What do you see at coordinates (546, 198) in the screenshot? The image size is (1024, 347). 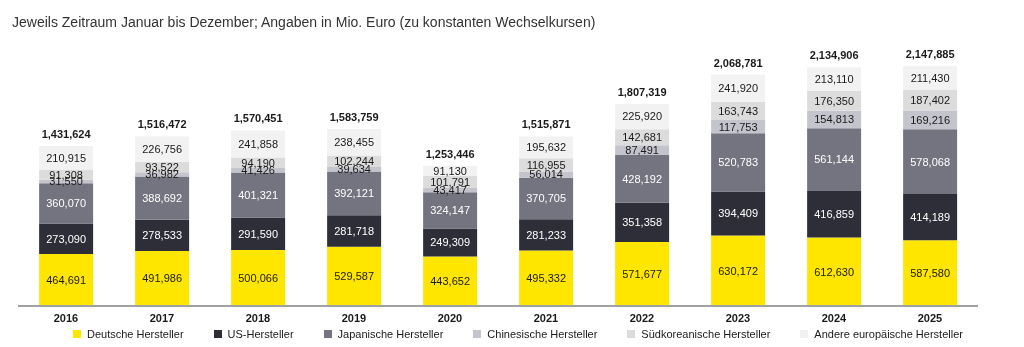 I see `data-label: 370,705` at bounding box center [546, 198].